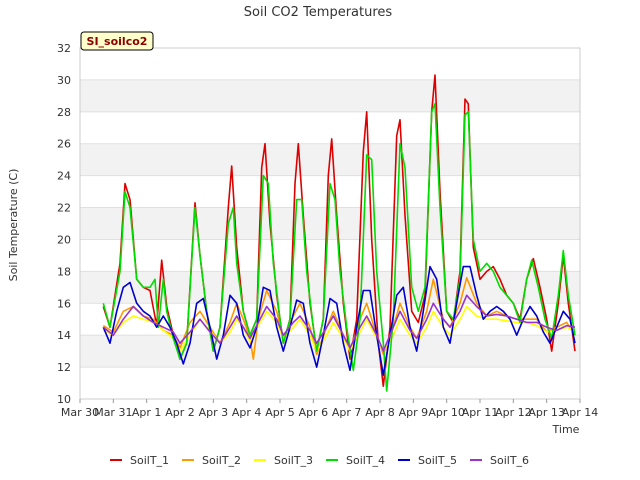  I want to click on y-tick-label: 32, so click(64, 48).